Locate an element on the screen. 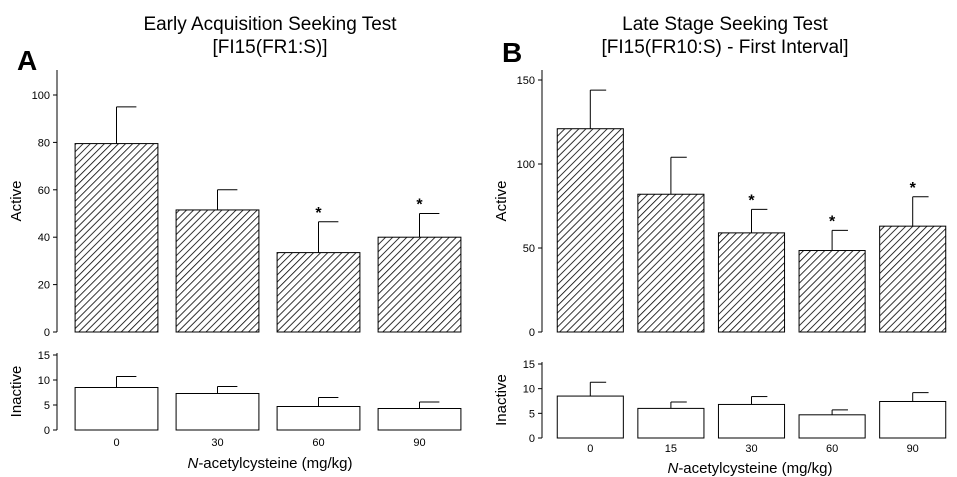 The image size is (957, 477). panel-a-inactive-ytick-label-3: 15 is located at coordinates (44, 356).